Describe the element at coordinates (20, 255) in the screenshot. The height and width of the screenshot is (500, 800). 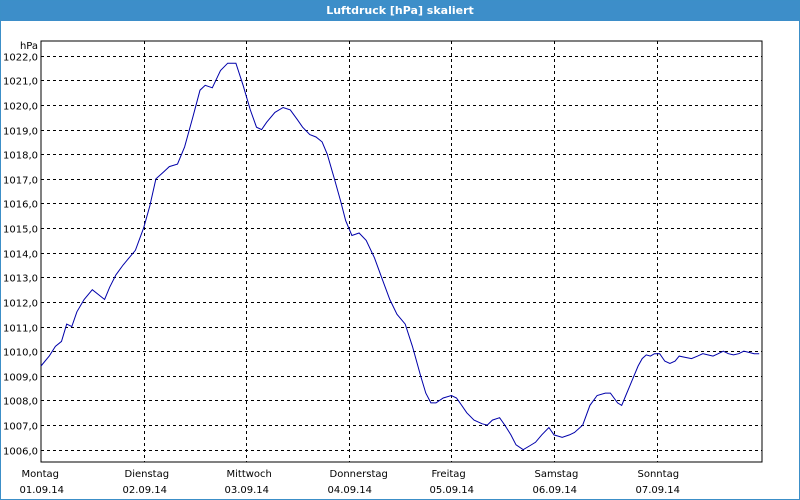
I see `y-tick-label: 1014,0` at that location.